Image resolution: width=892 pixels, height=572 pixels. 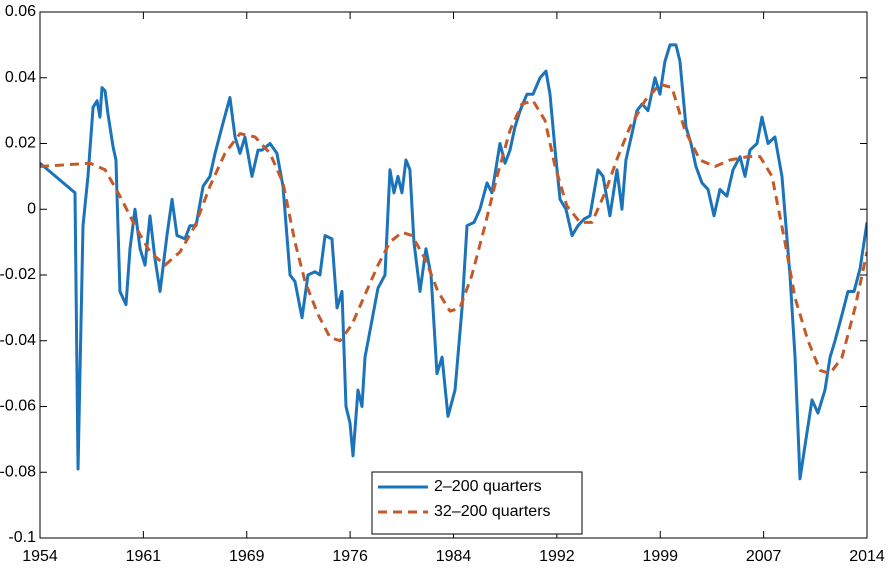 What do you see at coordinates (488, 486) in the screenshot?
I see `legend-label: 2–200 quarters` at bounding box center [488, 486].